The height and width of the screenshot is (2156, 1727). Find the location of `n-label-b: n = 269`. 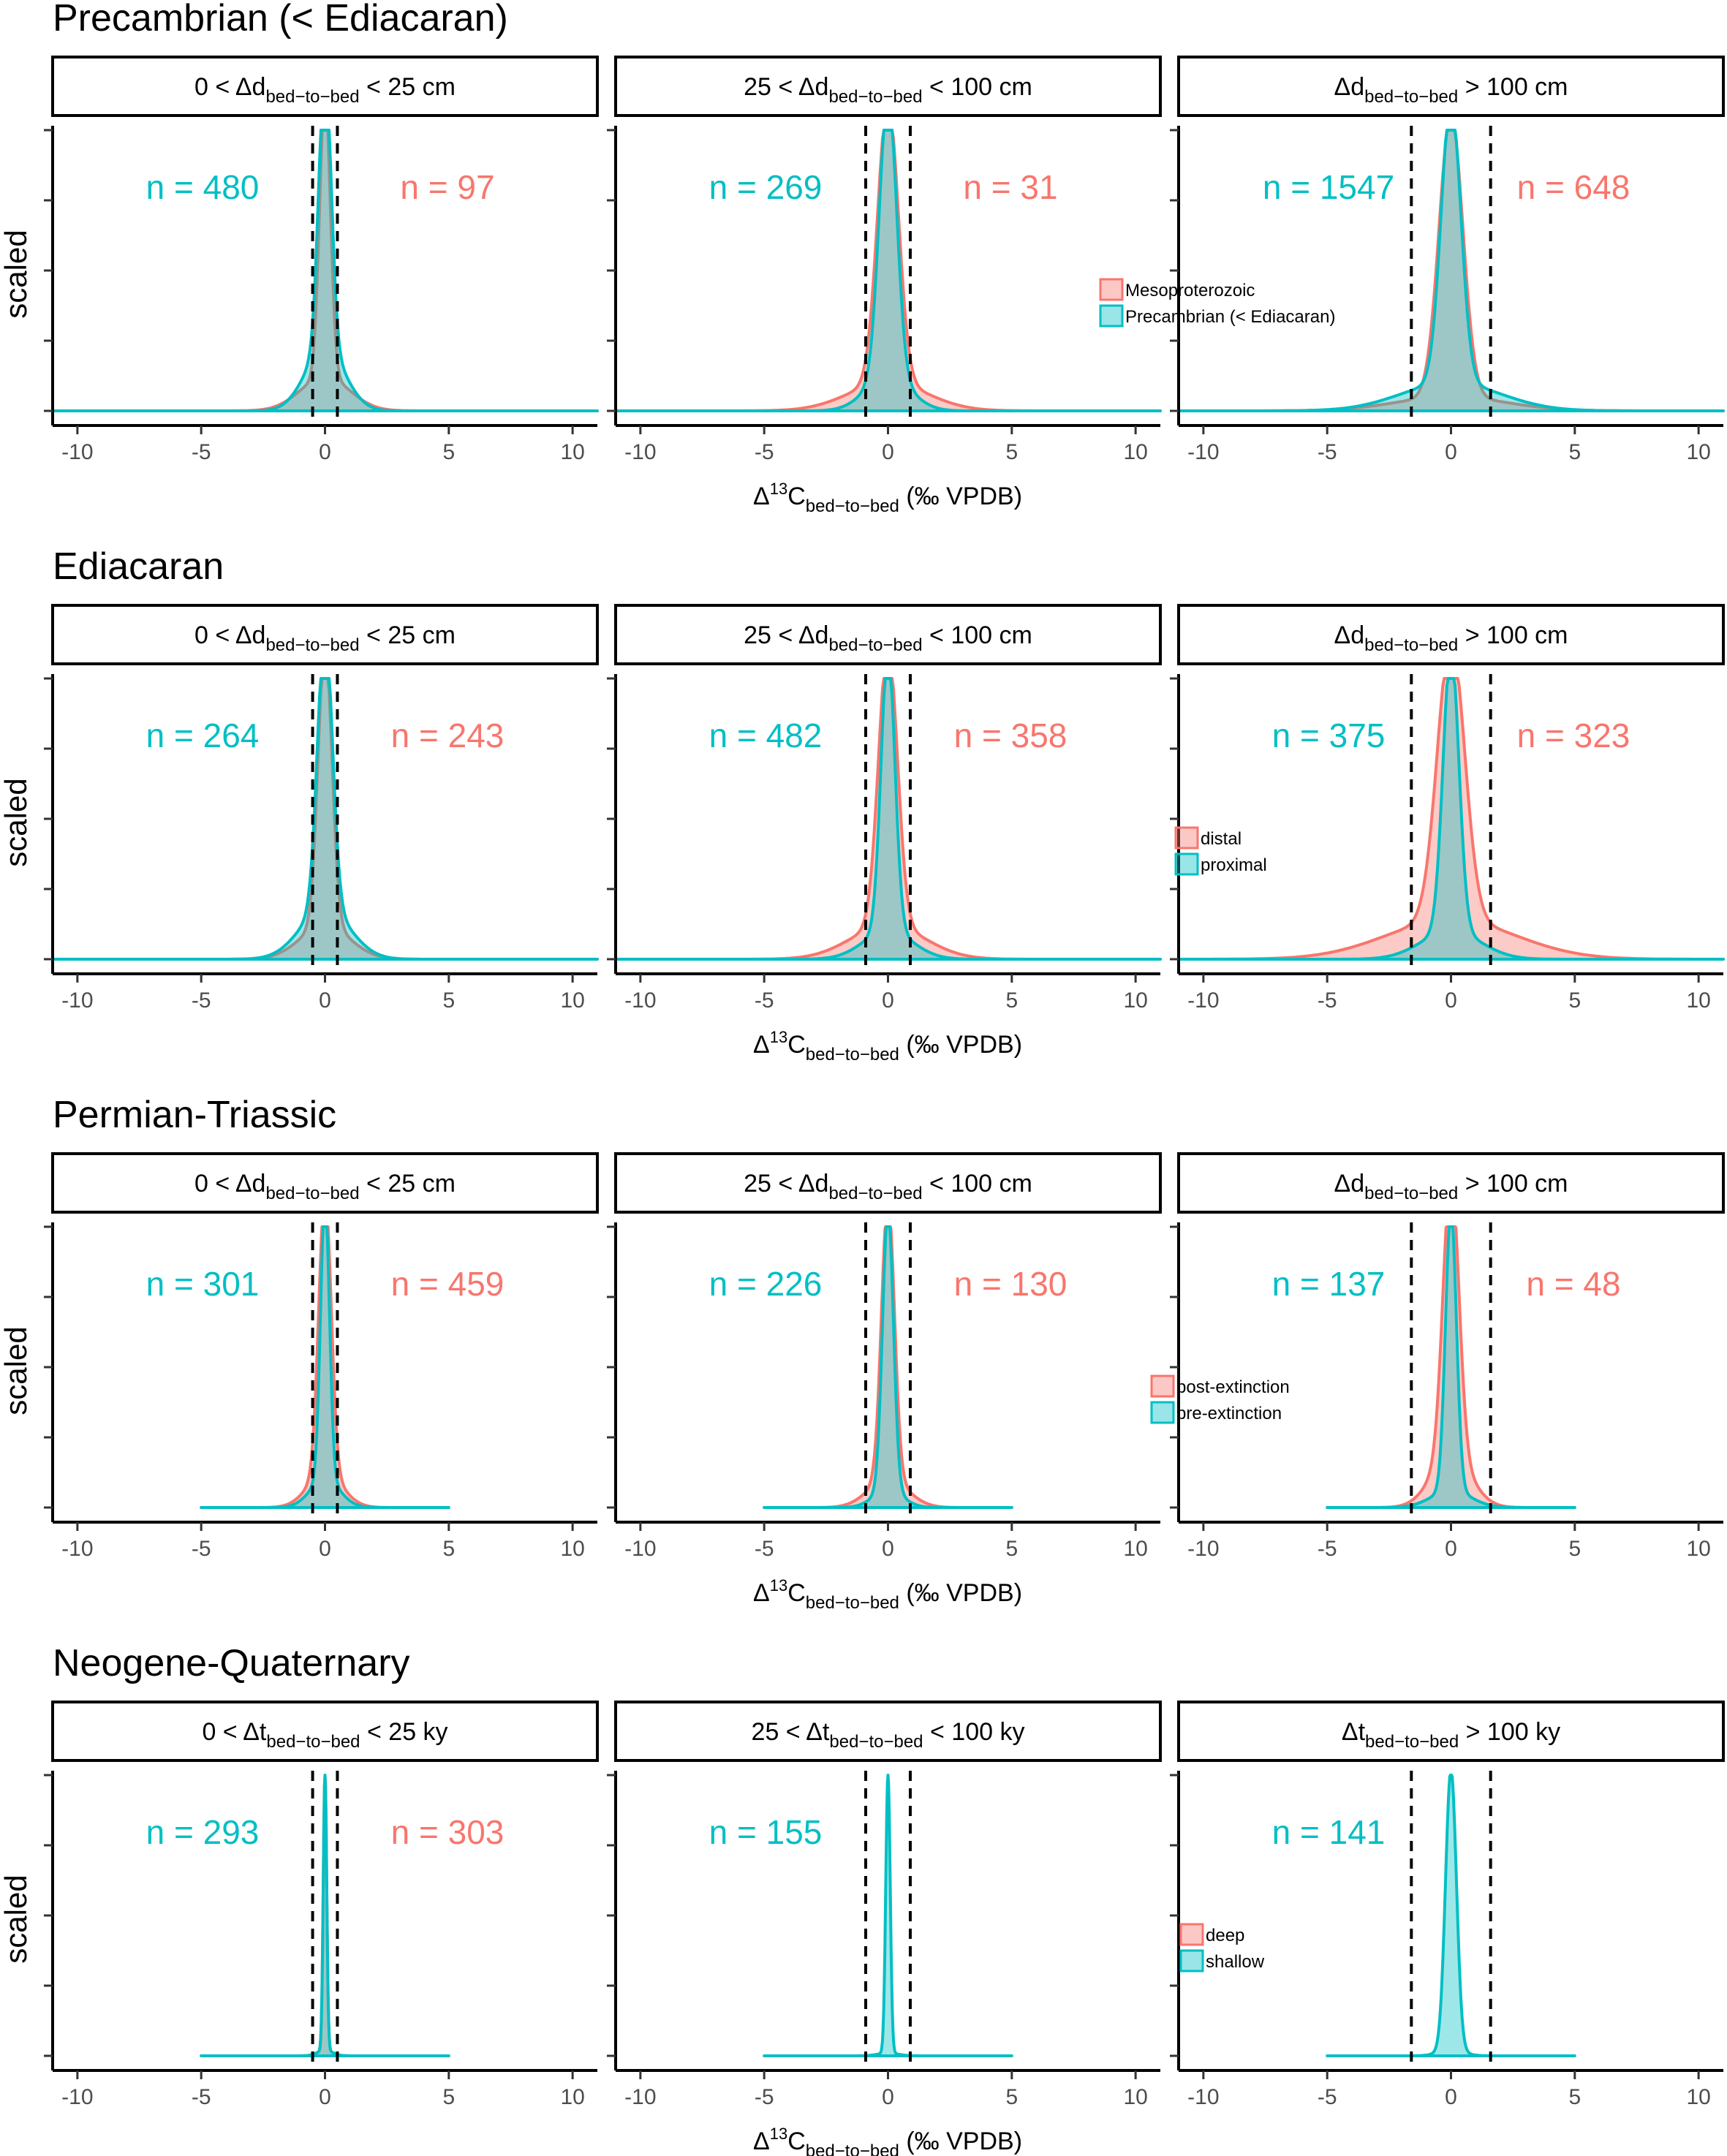

n-label-b: n = 269 is located at coordinates (766, 187).